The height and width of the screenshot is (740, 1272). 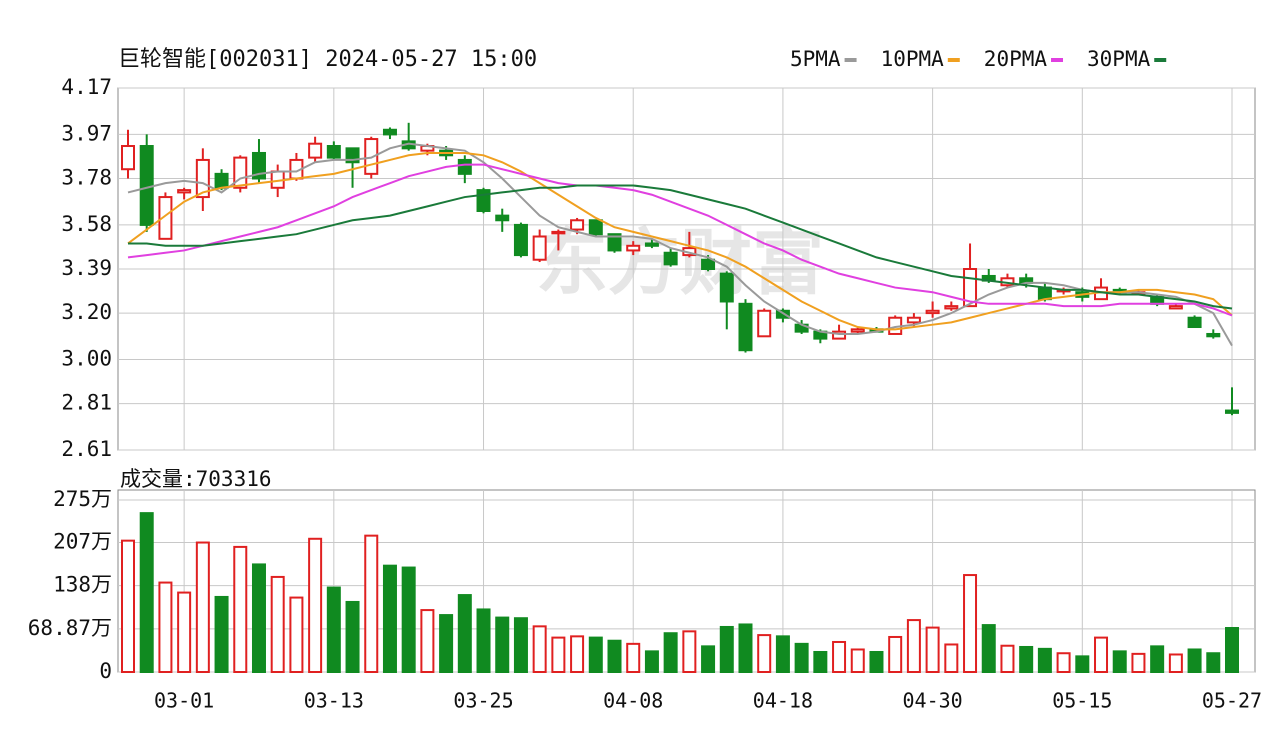 I want to click on y-tick-label: 207万, so click(x=82, y=542).